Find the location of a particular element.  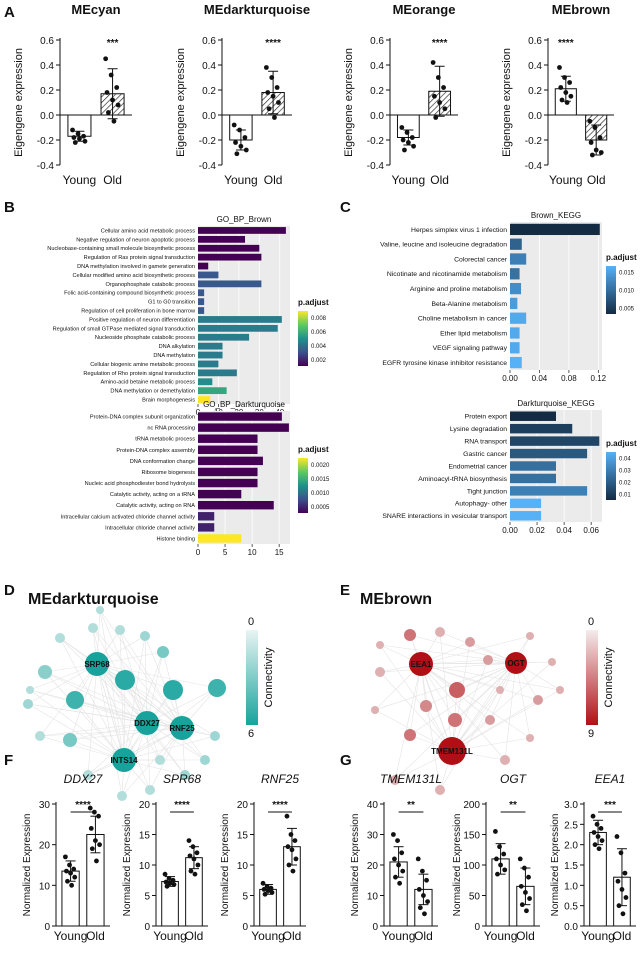

plot-background is located at coordinates (244, 315).